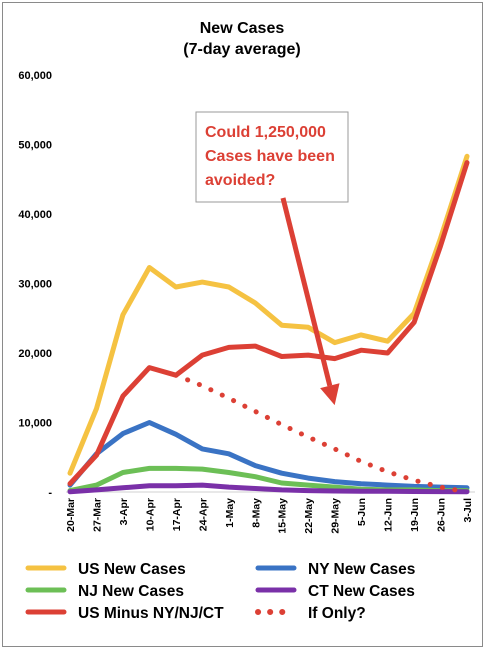  I want to click on series-line-ct-new-cases, so click(268, 488).